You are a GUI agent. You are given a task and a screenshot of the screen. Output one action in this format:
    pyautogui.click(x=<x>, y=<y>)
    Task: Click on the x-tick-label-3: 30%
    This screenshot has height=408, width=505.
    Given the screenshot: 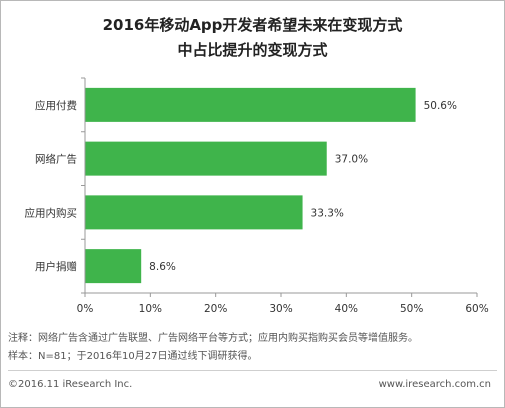 What is the action you would take?
    pyautogui.click(x=280, y=309)
    